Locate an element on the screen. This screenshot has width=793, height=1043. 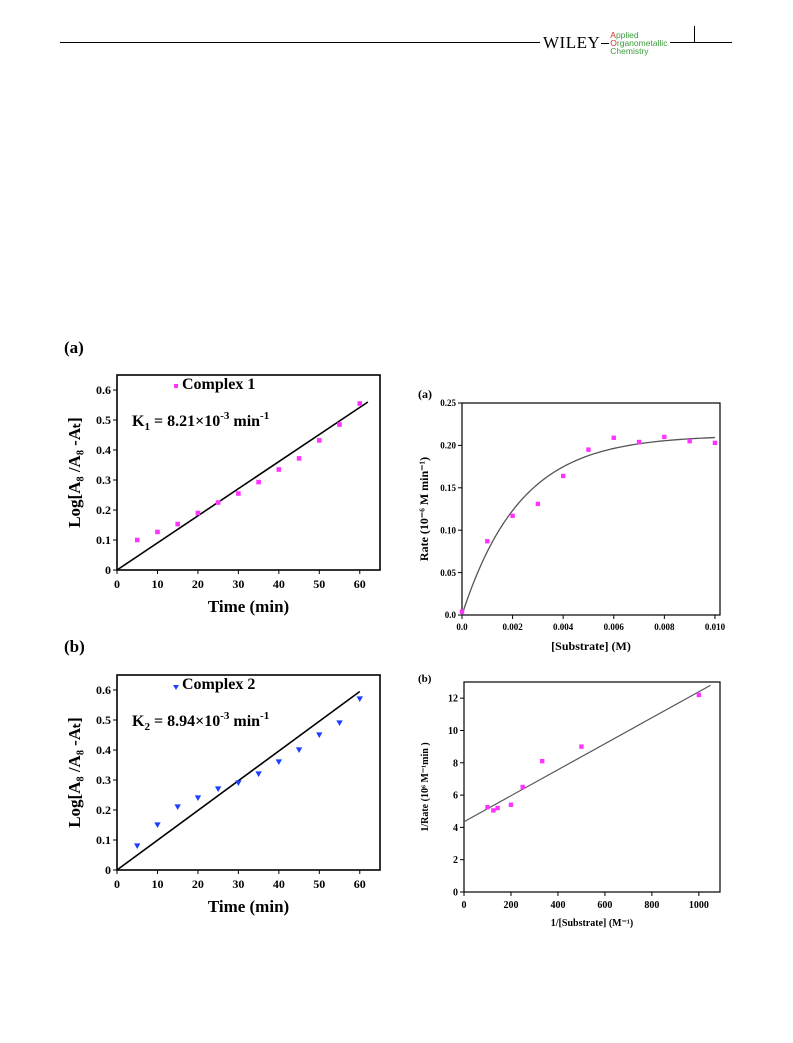
x-axis-label: [Substrate] (M) is located at coordinates (591, 646).